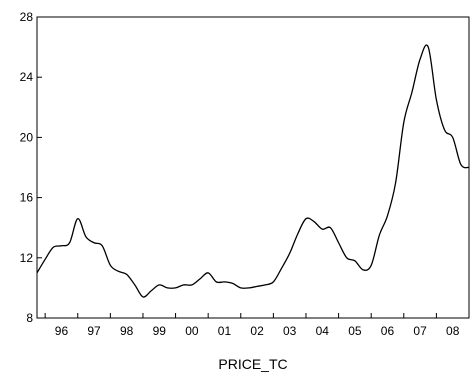  I want to click on y-tick-label: 20, so click(27, 137).